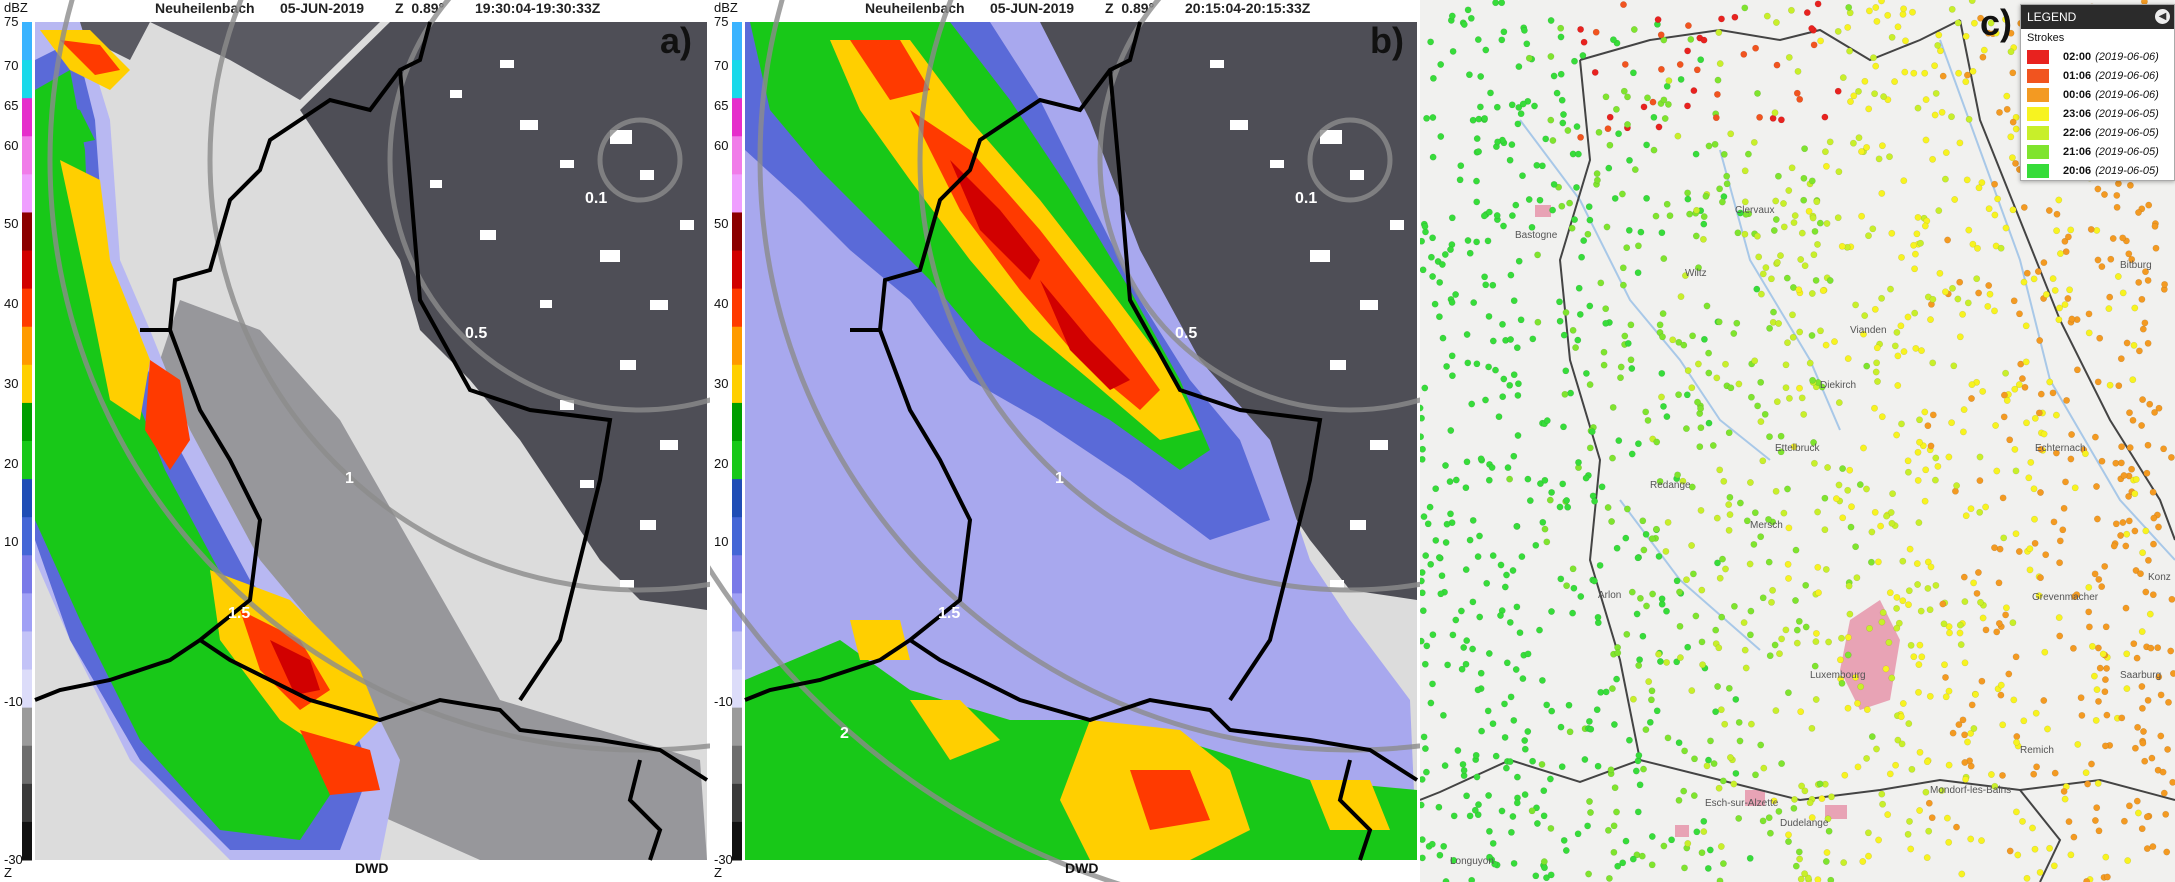 The width and height of the screenshot is (2175, 882). What do you see at coordinates (2037, 750) in the screenshot?
I see `town-label: Remich` at bounding box center [2037, 750].